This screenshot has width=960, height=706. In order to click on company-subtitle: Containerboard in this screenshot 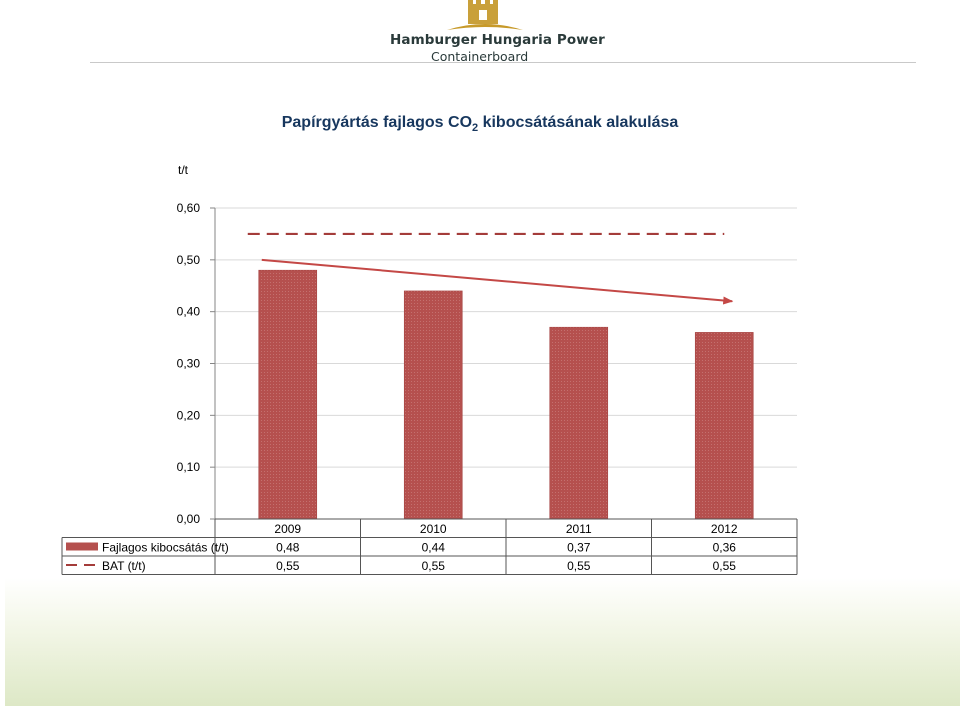, I will do `click(480, 56)`.